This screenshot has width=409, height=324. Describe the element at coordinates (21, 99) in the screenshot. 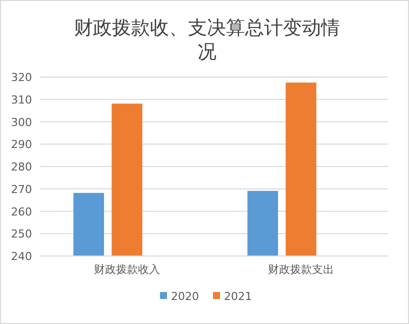

I see `y-tick-label: 310` at that location.